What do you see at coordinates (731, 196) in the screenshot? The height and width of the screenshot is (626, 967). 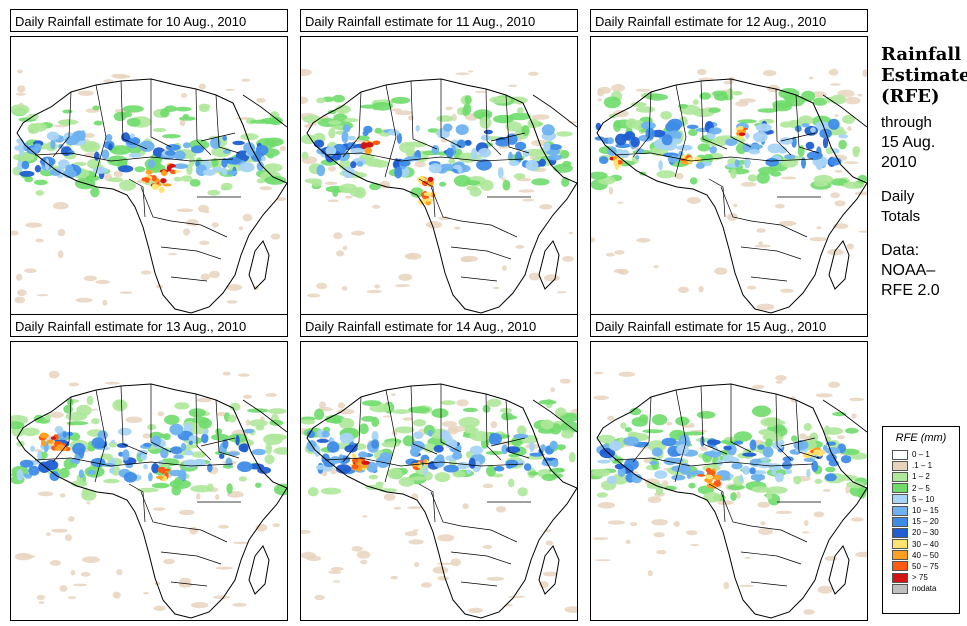 I see `coastline` at bounding box center [731, 196].